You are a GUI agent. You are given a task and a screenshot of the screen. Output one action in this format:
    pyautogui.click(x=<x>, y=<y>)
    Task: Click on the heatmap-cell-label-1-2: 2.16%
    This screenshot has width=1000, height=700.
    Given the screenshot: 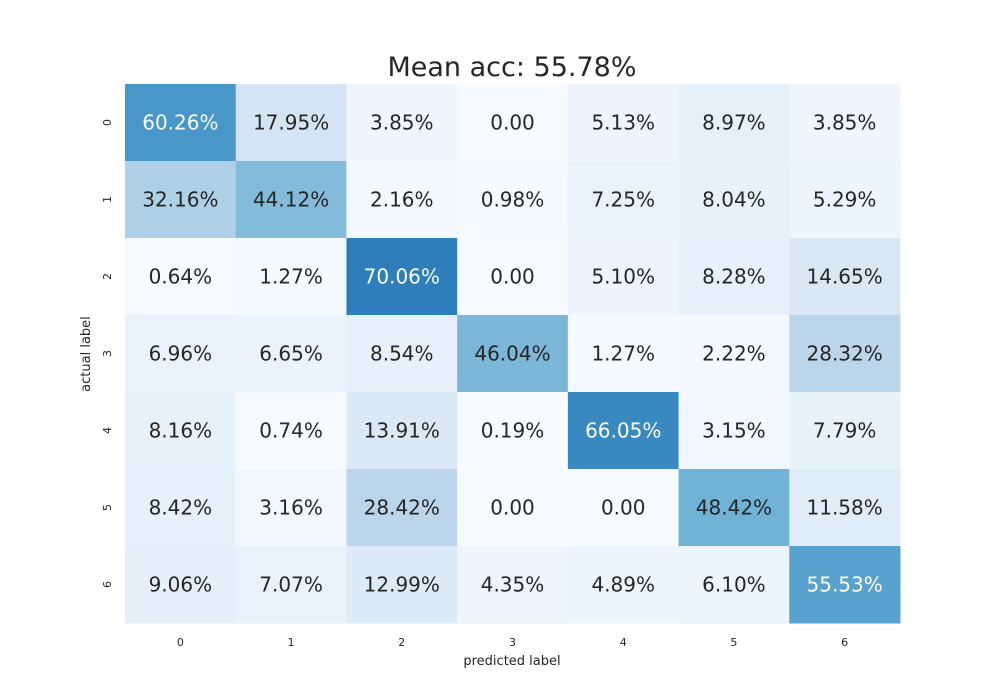 What is the action you would take?
    pyautogui.click(x=402, y=200)
    